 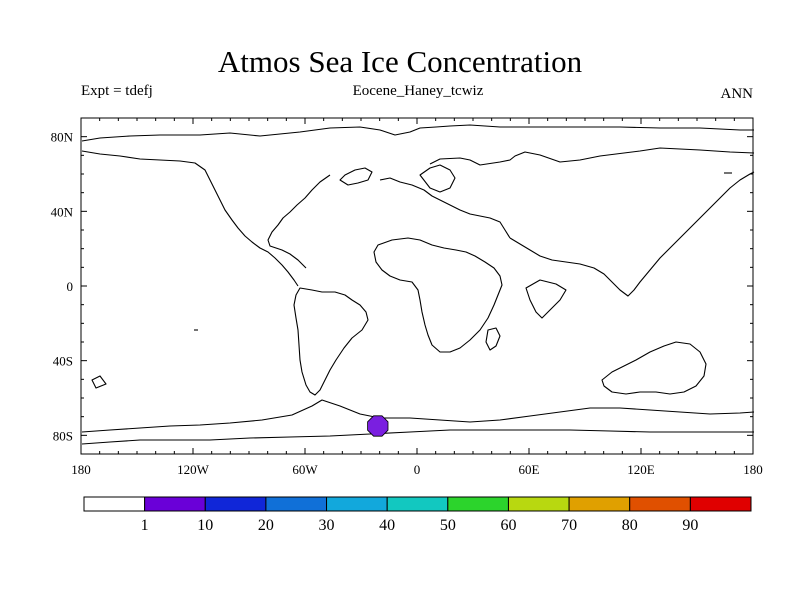 What do you see at coordinates (630, 525) in the screenshot?
I see `colorbar-tick-label: 80` at bounding box center [630, 525].